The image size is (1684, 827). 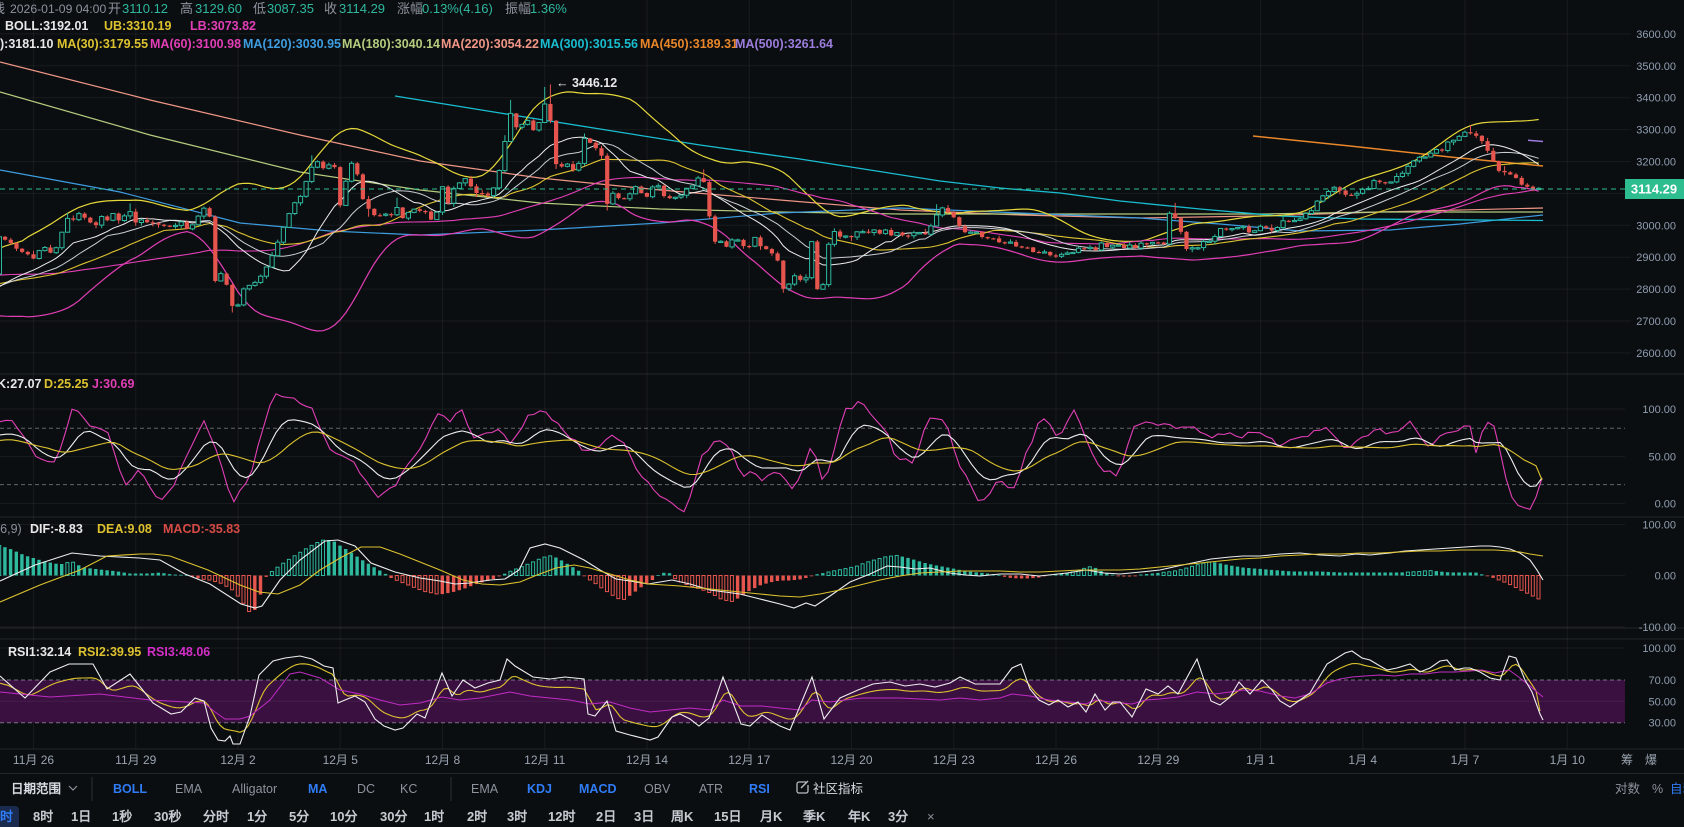 What do you see at coordinates (1677, 789) in the screenshot?
I see `svg-text: 自动` at bounding box center [1677, 789].